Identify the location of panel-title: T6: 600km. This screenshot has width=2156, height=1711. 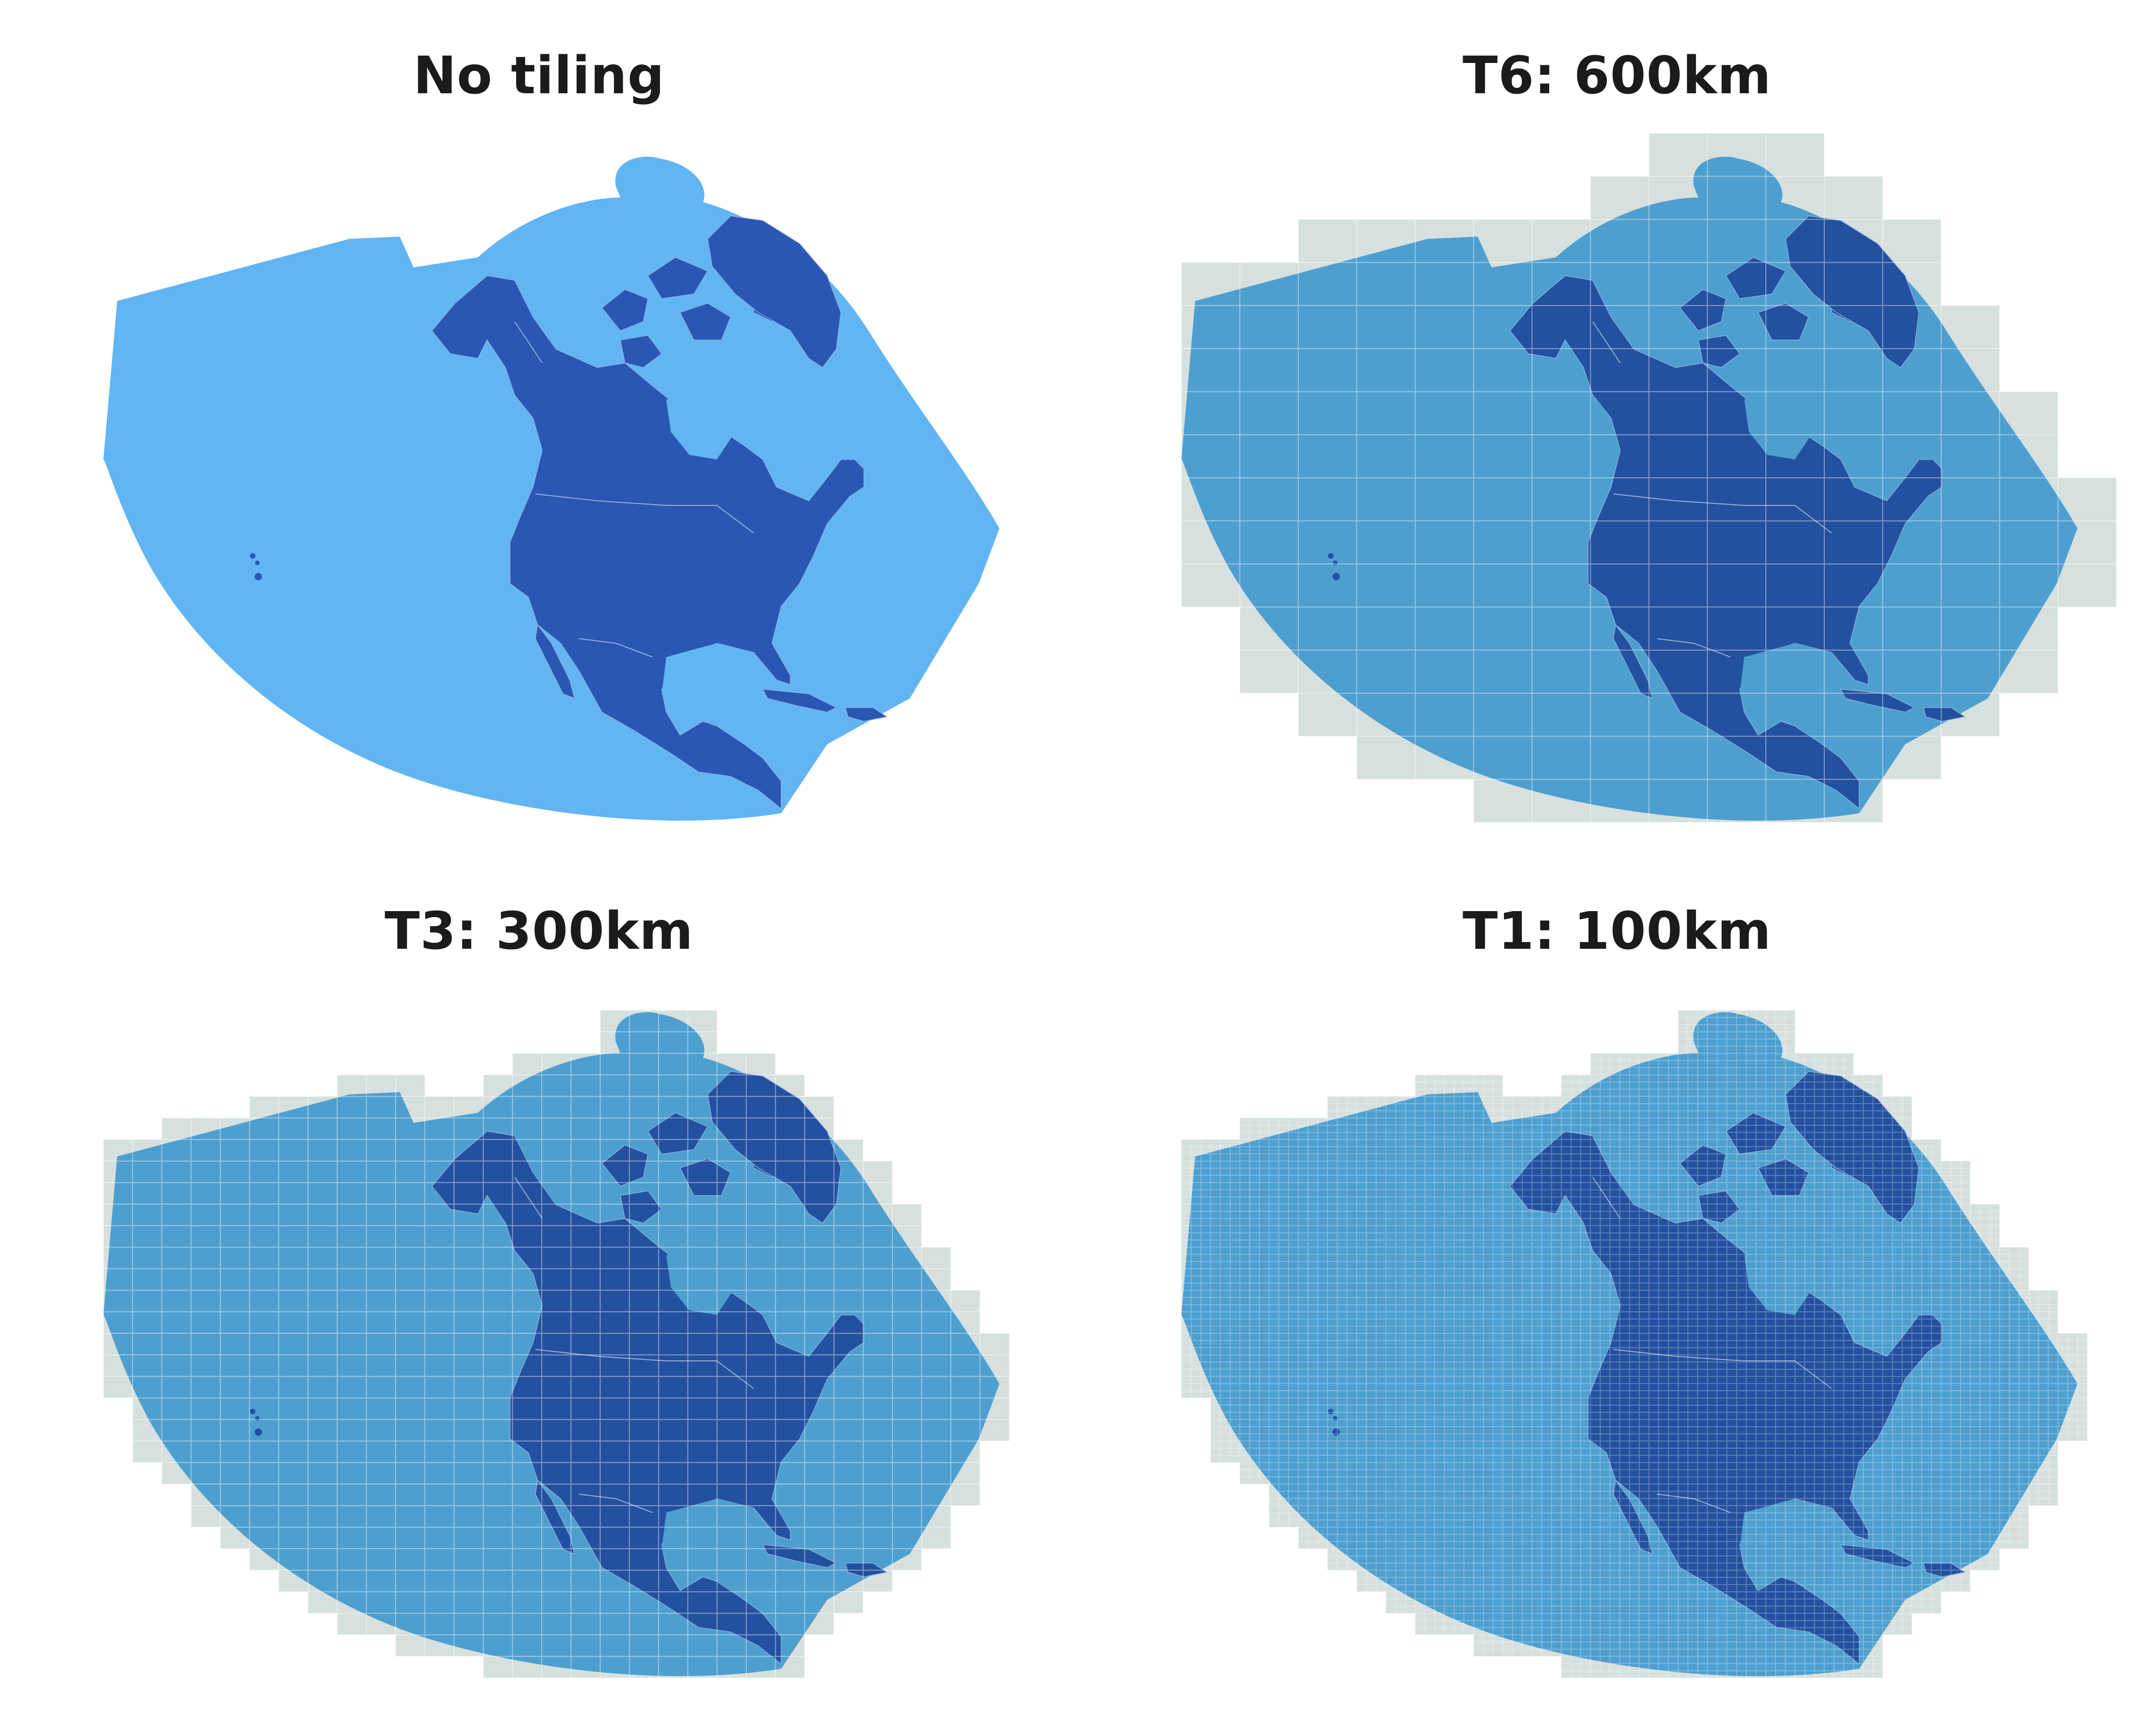
(1617, 76).